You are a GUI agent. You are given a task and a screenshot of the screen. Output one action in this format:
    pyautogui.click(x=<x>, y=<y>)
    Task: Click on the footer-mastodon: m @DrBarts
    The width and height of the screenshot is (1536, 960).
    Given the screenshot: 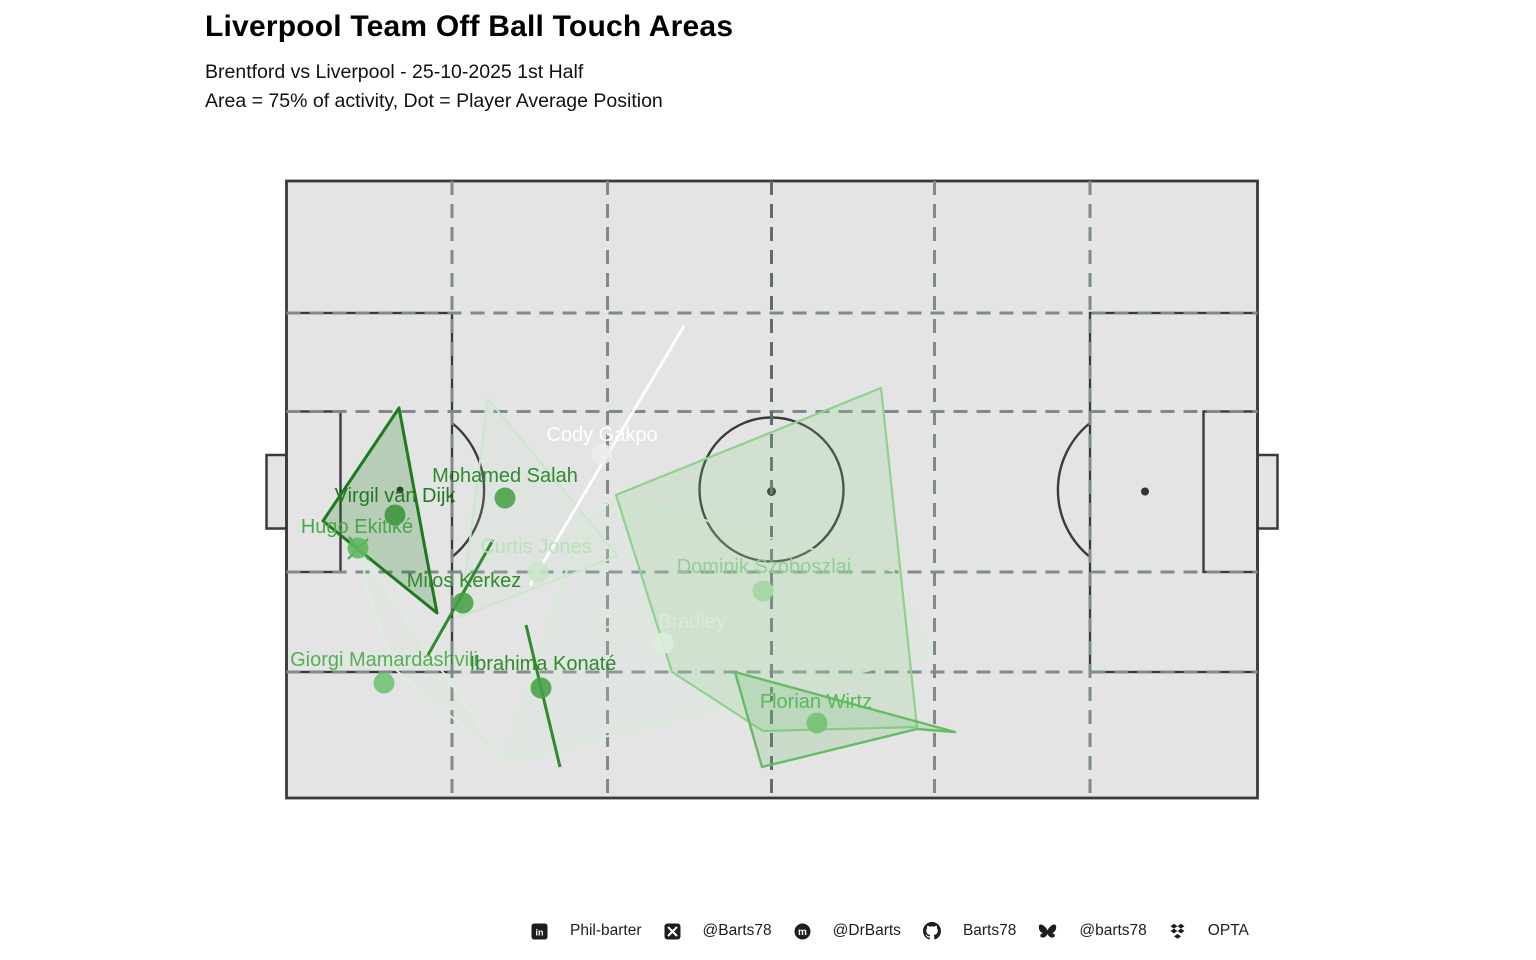 What is the action you would take?
    pyautogui.click(x=847, y=931)
    